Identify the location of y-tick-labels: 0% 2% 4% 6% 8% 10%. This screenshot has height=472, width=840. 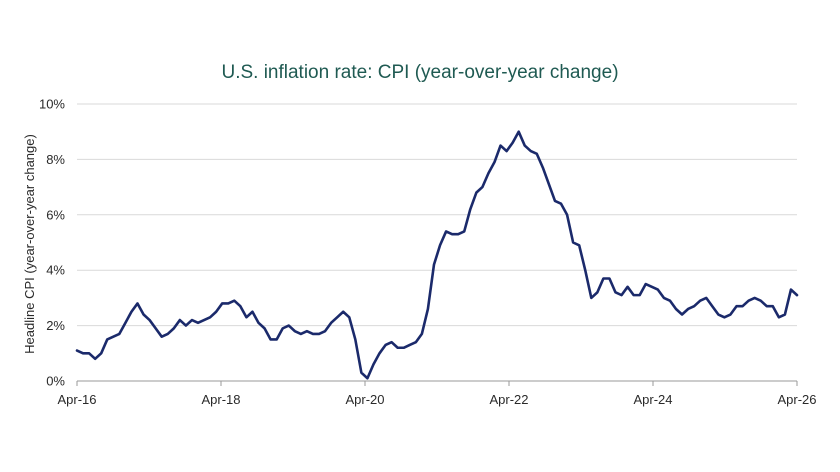
(52, 243).